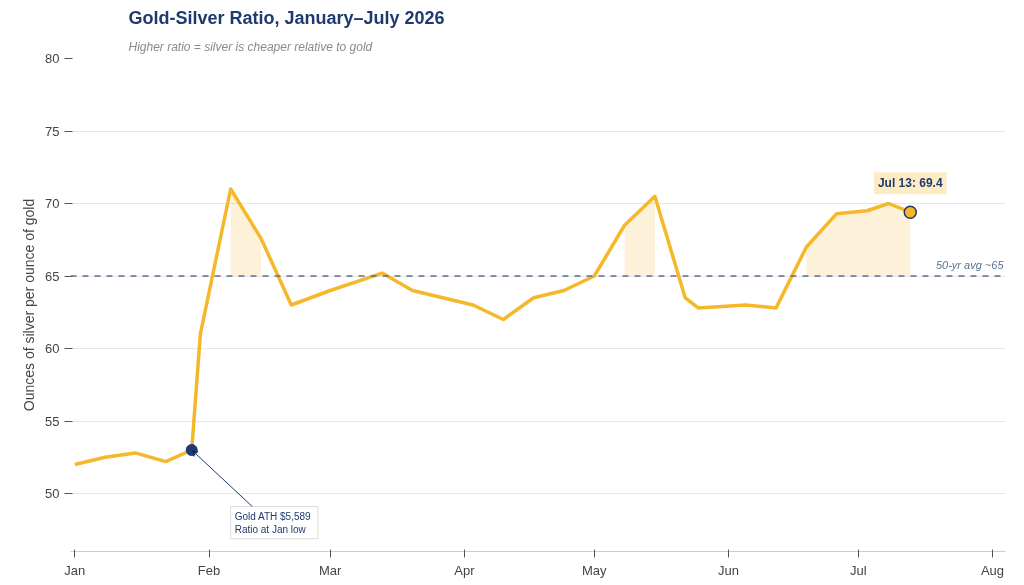 This screenshot has width=1024, height=585. I want to click on x-tick-label: Jun, so click(728, 570).